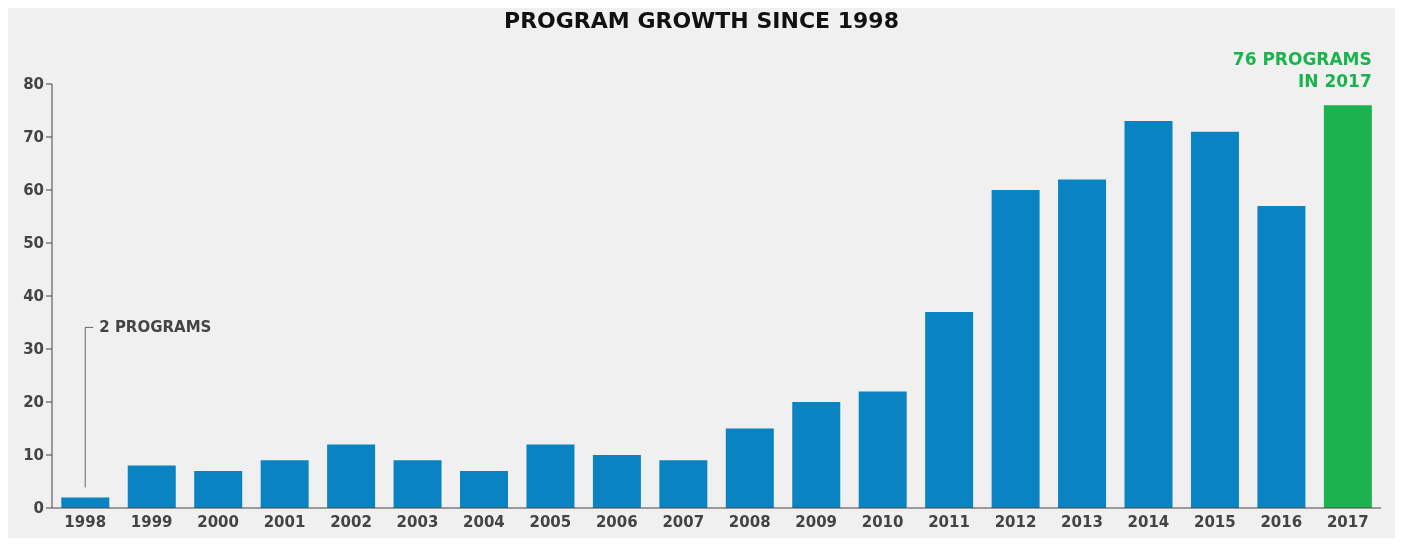 This screenshot has width=1403, height=546. I want to click on x-tick-label: 2007, so click(683, 521).